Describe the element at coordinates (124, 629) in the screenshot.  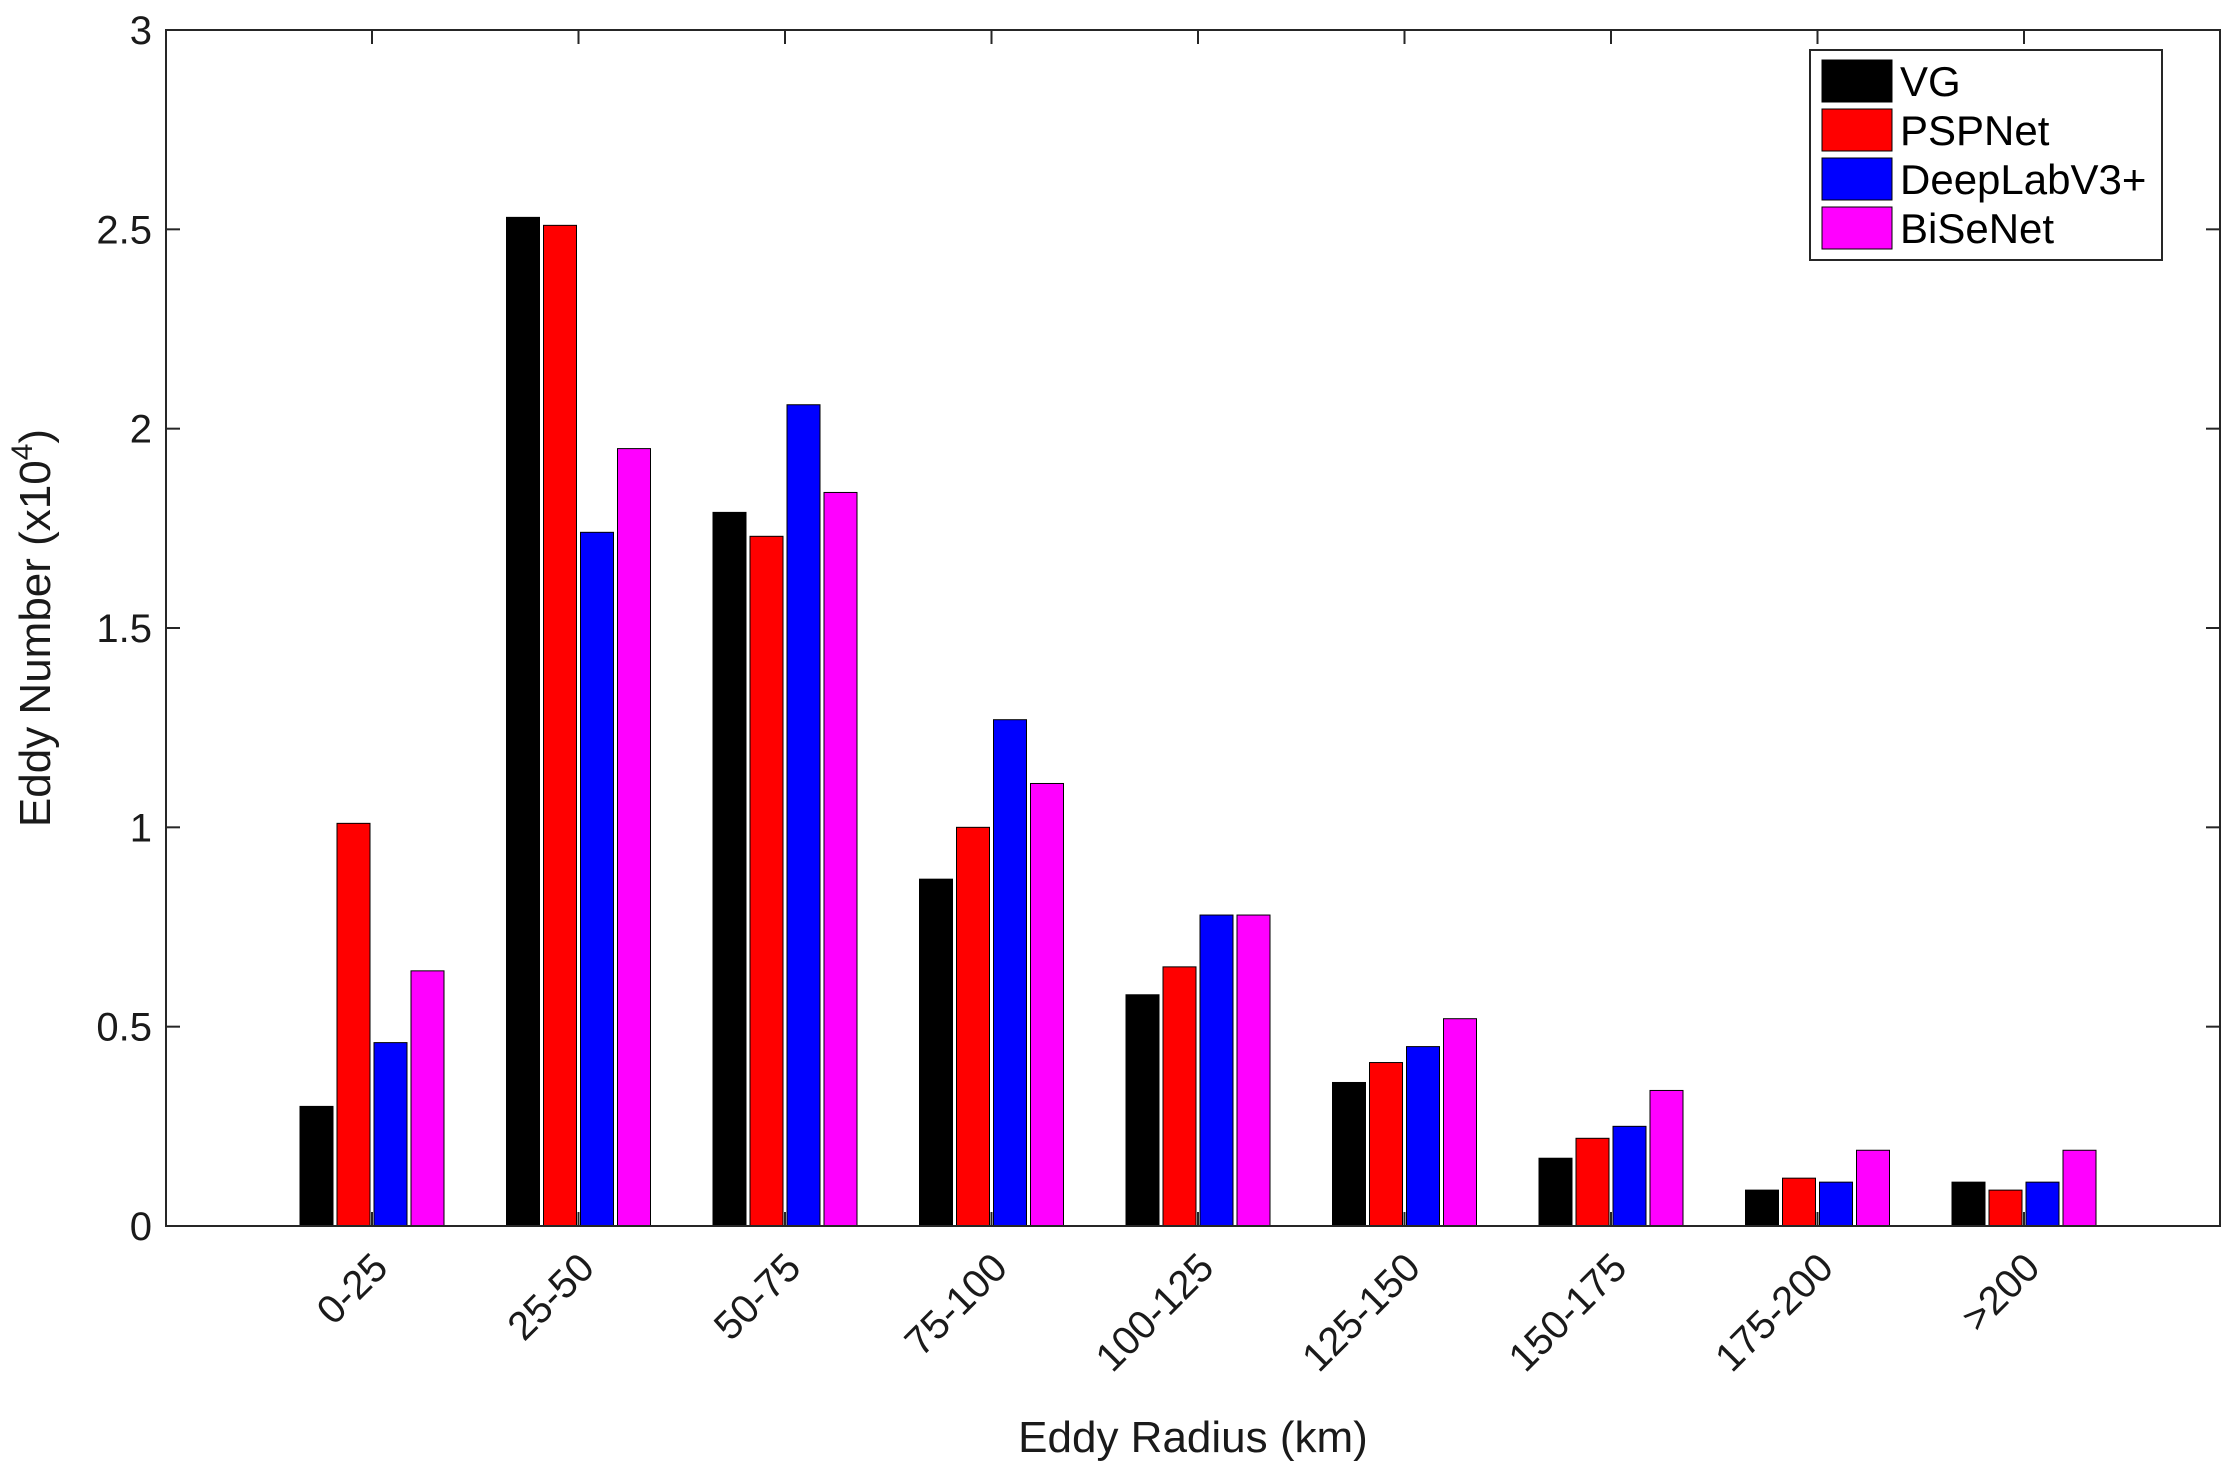
I see `y-tick-label-3: 1.5` at that location.